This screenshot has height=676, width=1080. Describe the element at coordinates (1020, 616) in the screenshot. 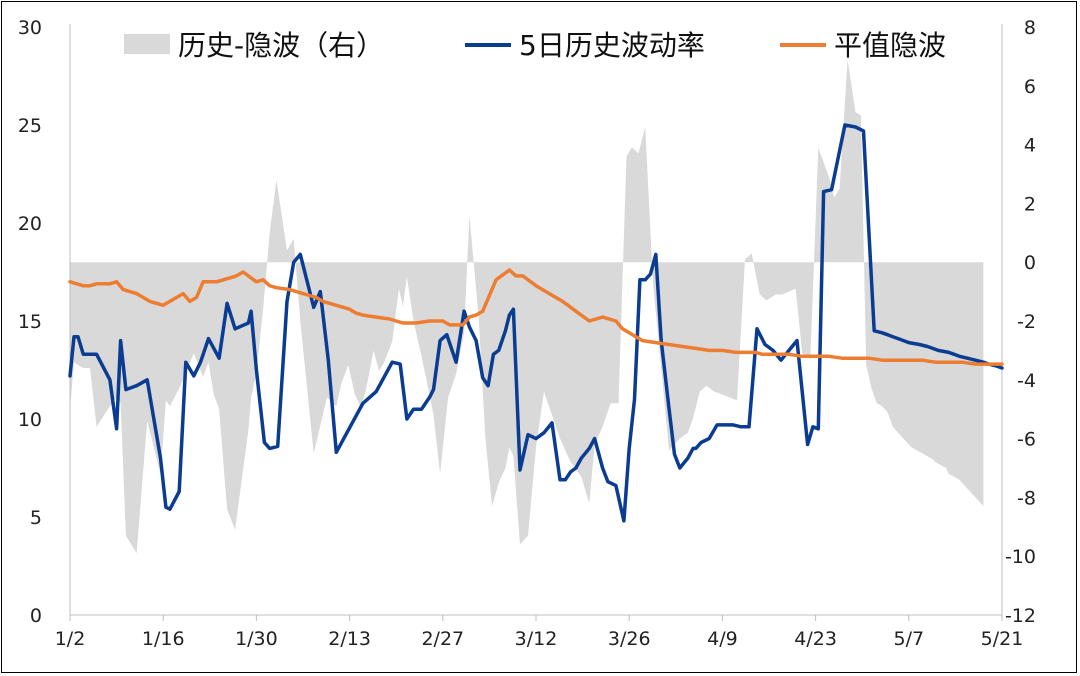

I see `right-tick-label: -12` at that location.